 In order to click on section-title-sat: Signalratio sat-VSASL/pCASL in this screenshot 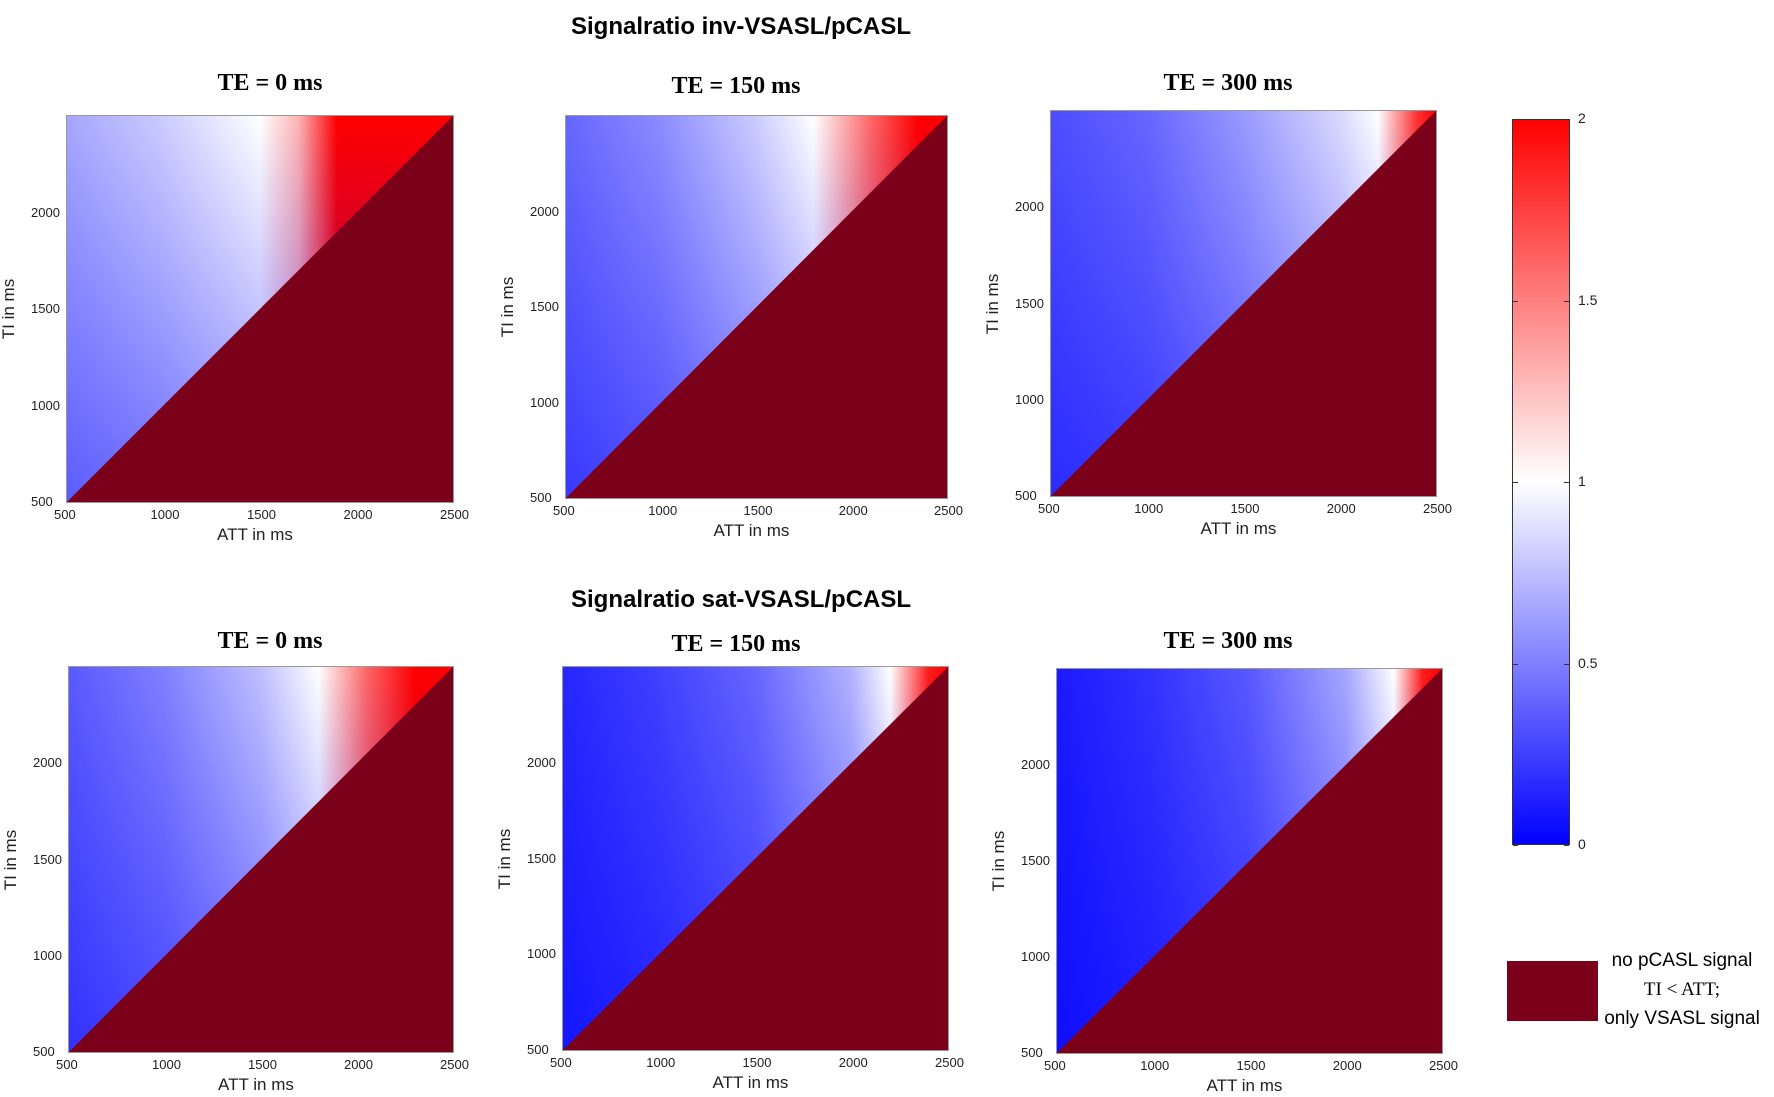, I will do `click(741, 599)`.